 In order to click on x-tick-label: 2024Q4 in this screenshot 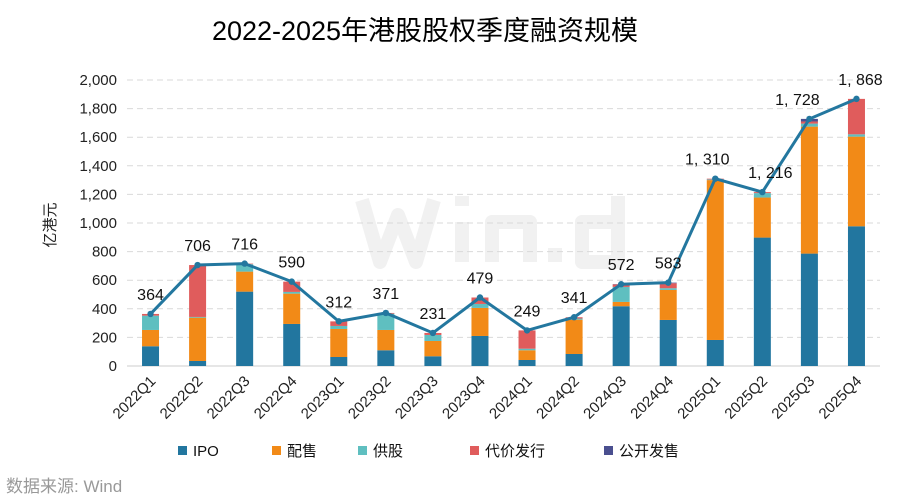, I will do `click(652, 398)`.